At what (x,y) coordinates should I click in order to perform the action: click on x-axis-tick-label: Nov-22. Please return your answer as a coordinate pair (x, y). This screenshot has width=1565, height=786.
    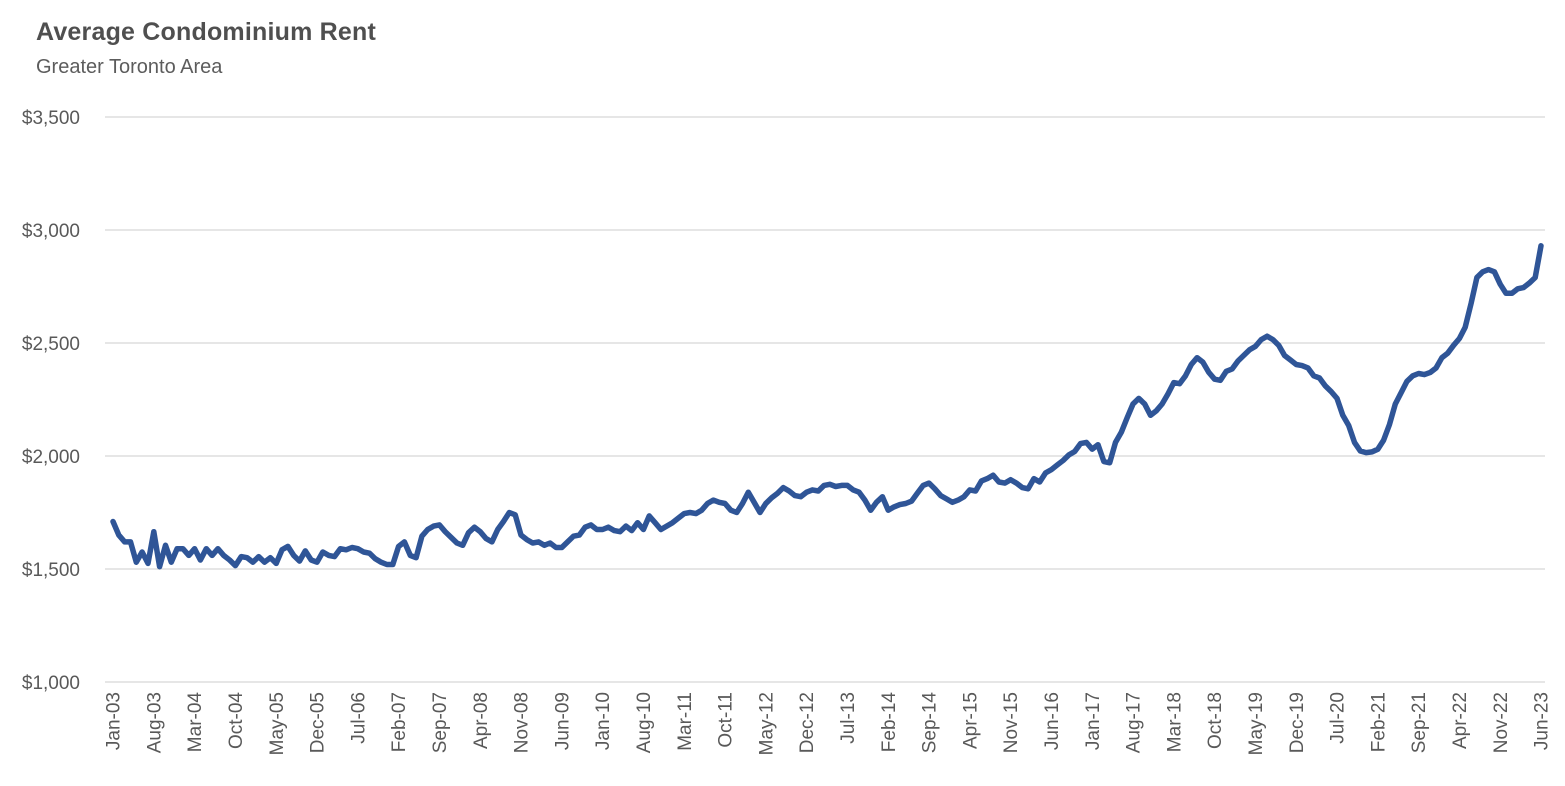
    Looking at the image, I should click on (1501, 722).